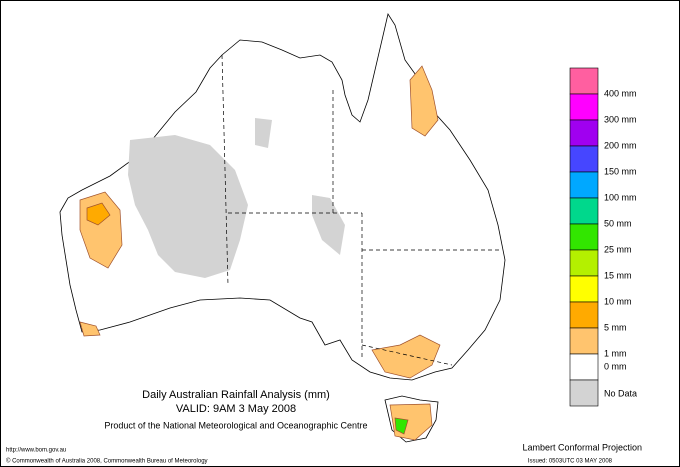  What do you see at coordinates (570, 462) in the screenshot?
I see `issued: Issued: 0503UTC 03 MAY 2008` at bounding box center [570, 462].